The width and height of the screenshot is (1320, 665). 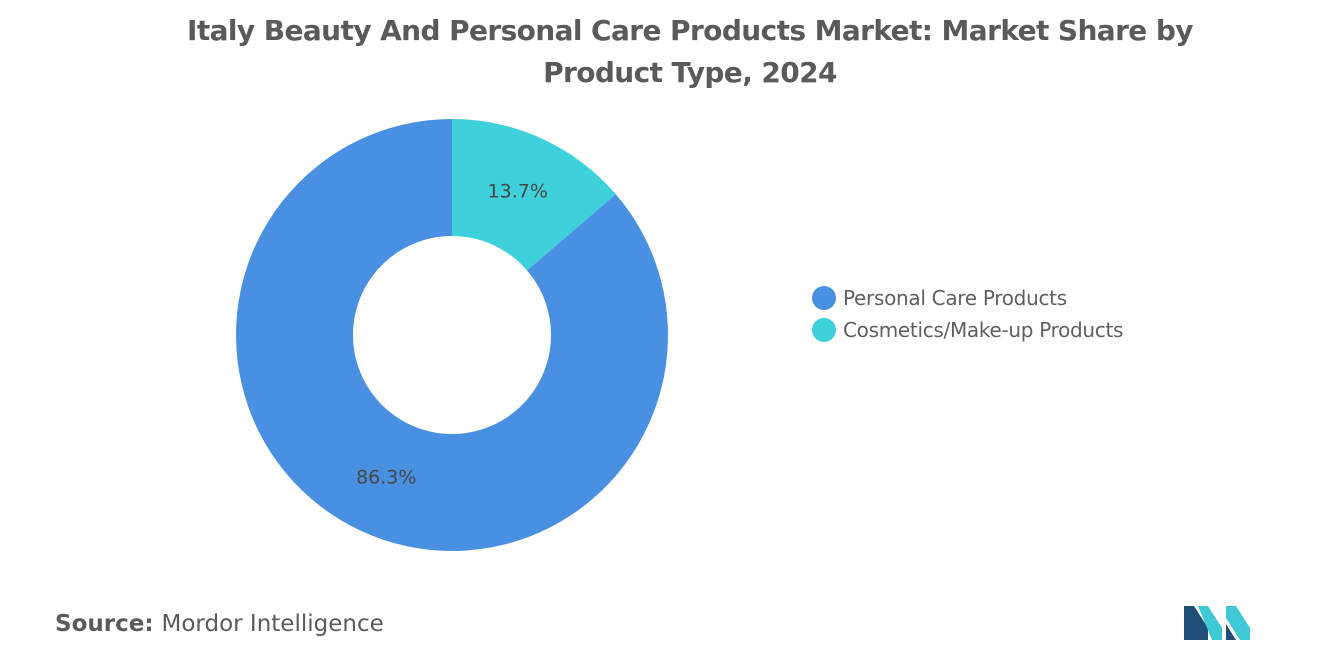 I want to click on slice-labels: 13.7% 86.3%, so click(x=452, y=334).